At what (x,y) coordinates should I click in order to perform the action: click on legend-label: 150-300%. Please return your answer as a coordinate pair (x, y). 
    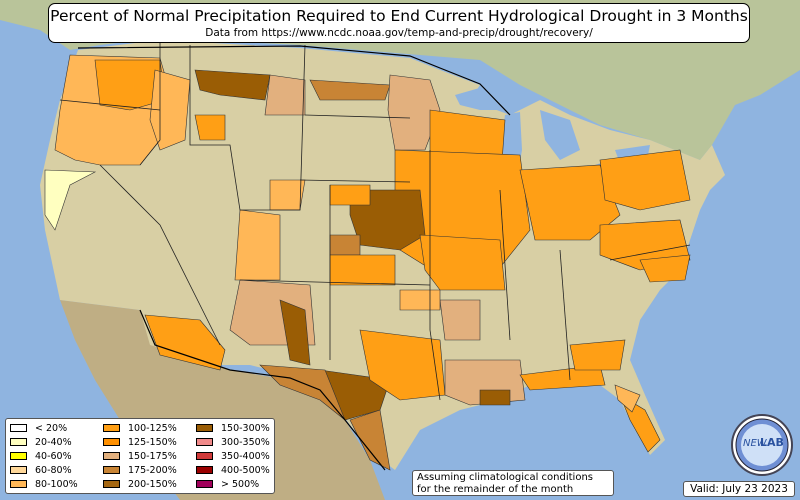
    Looking at the image, I should click on (245, 428).